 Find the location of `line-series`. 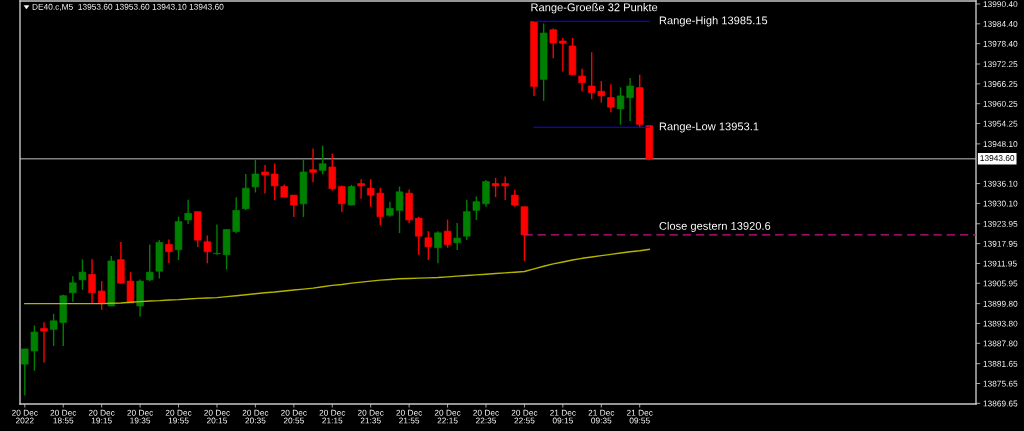

line-series is located at coordinates (337, 276).